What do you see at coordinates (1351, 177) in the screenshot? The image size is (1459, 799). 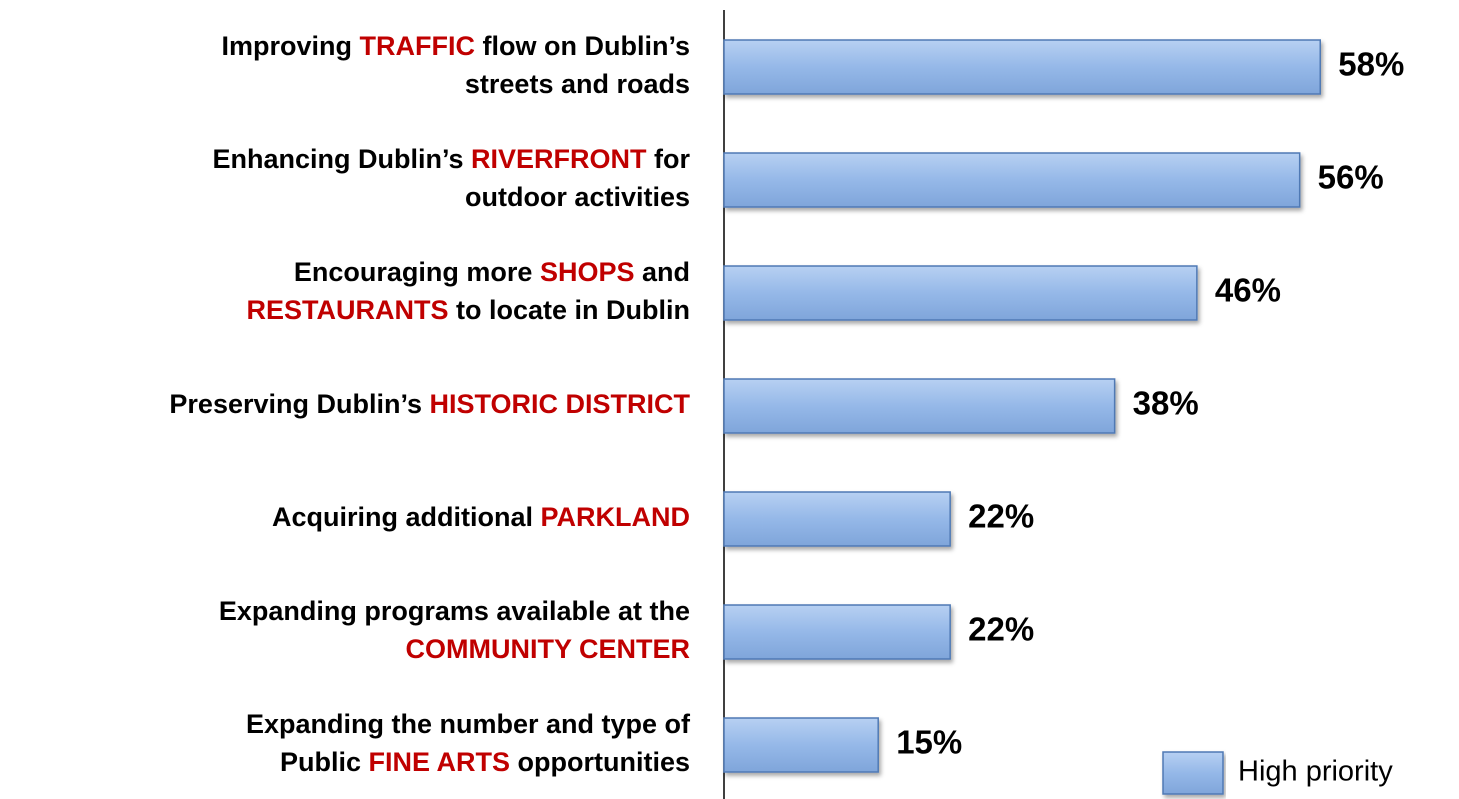 I see `value-label: 56%` at bounding box center [1351, 177].